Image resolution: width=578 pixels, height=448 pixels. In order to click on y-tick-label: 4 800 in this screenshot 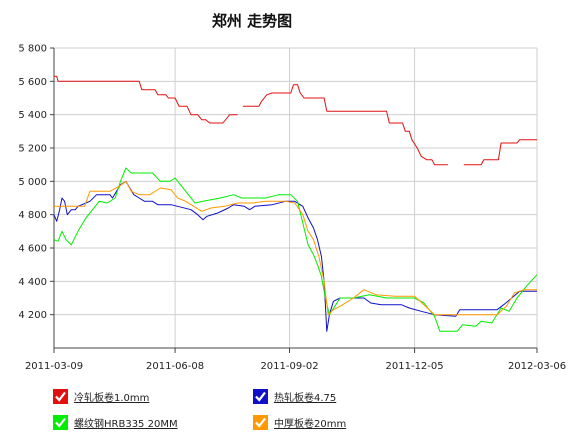, I will do `click(32, 215)`.